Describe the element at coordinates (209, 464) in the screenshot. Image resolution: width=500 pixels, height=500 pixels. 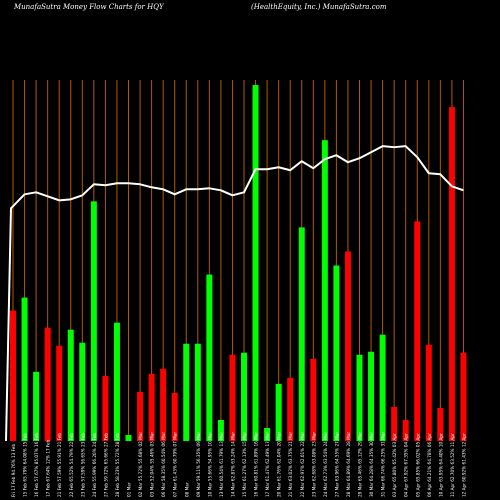
I see `x-tick-label: 10 Mar 55.66% 54.95% 10 Mar` at that location.